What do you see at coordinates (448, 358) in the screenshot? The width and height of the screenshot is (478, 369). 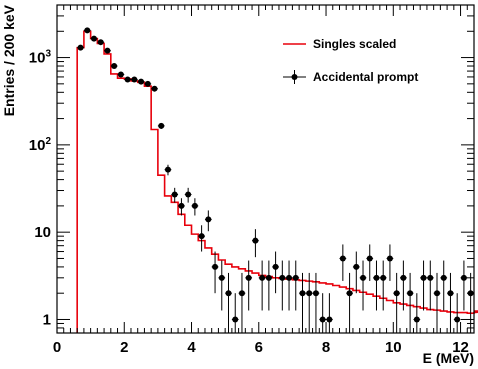 I see `x-axis-title: E (MeV)` at bounding box center [448, 358].